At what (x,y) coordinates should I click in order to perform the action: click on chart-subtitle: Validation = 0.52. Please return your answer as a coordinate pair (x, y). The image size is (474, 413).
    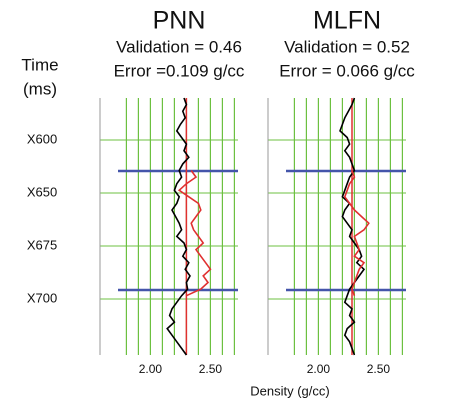
    Looking at the image, I should click on (347, 46).